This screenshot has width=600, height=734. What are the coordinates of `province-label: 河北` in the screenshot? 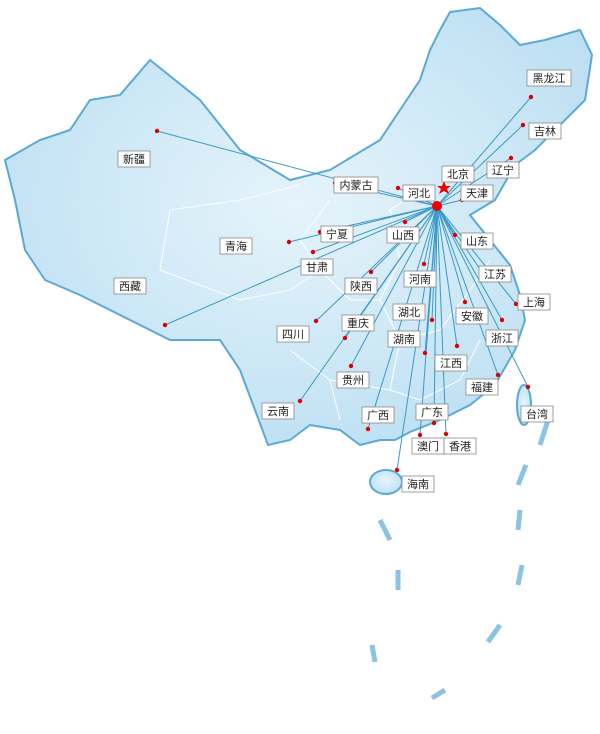 It's located at (419, 193).